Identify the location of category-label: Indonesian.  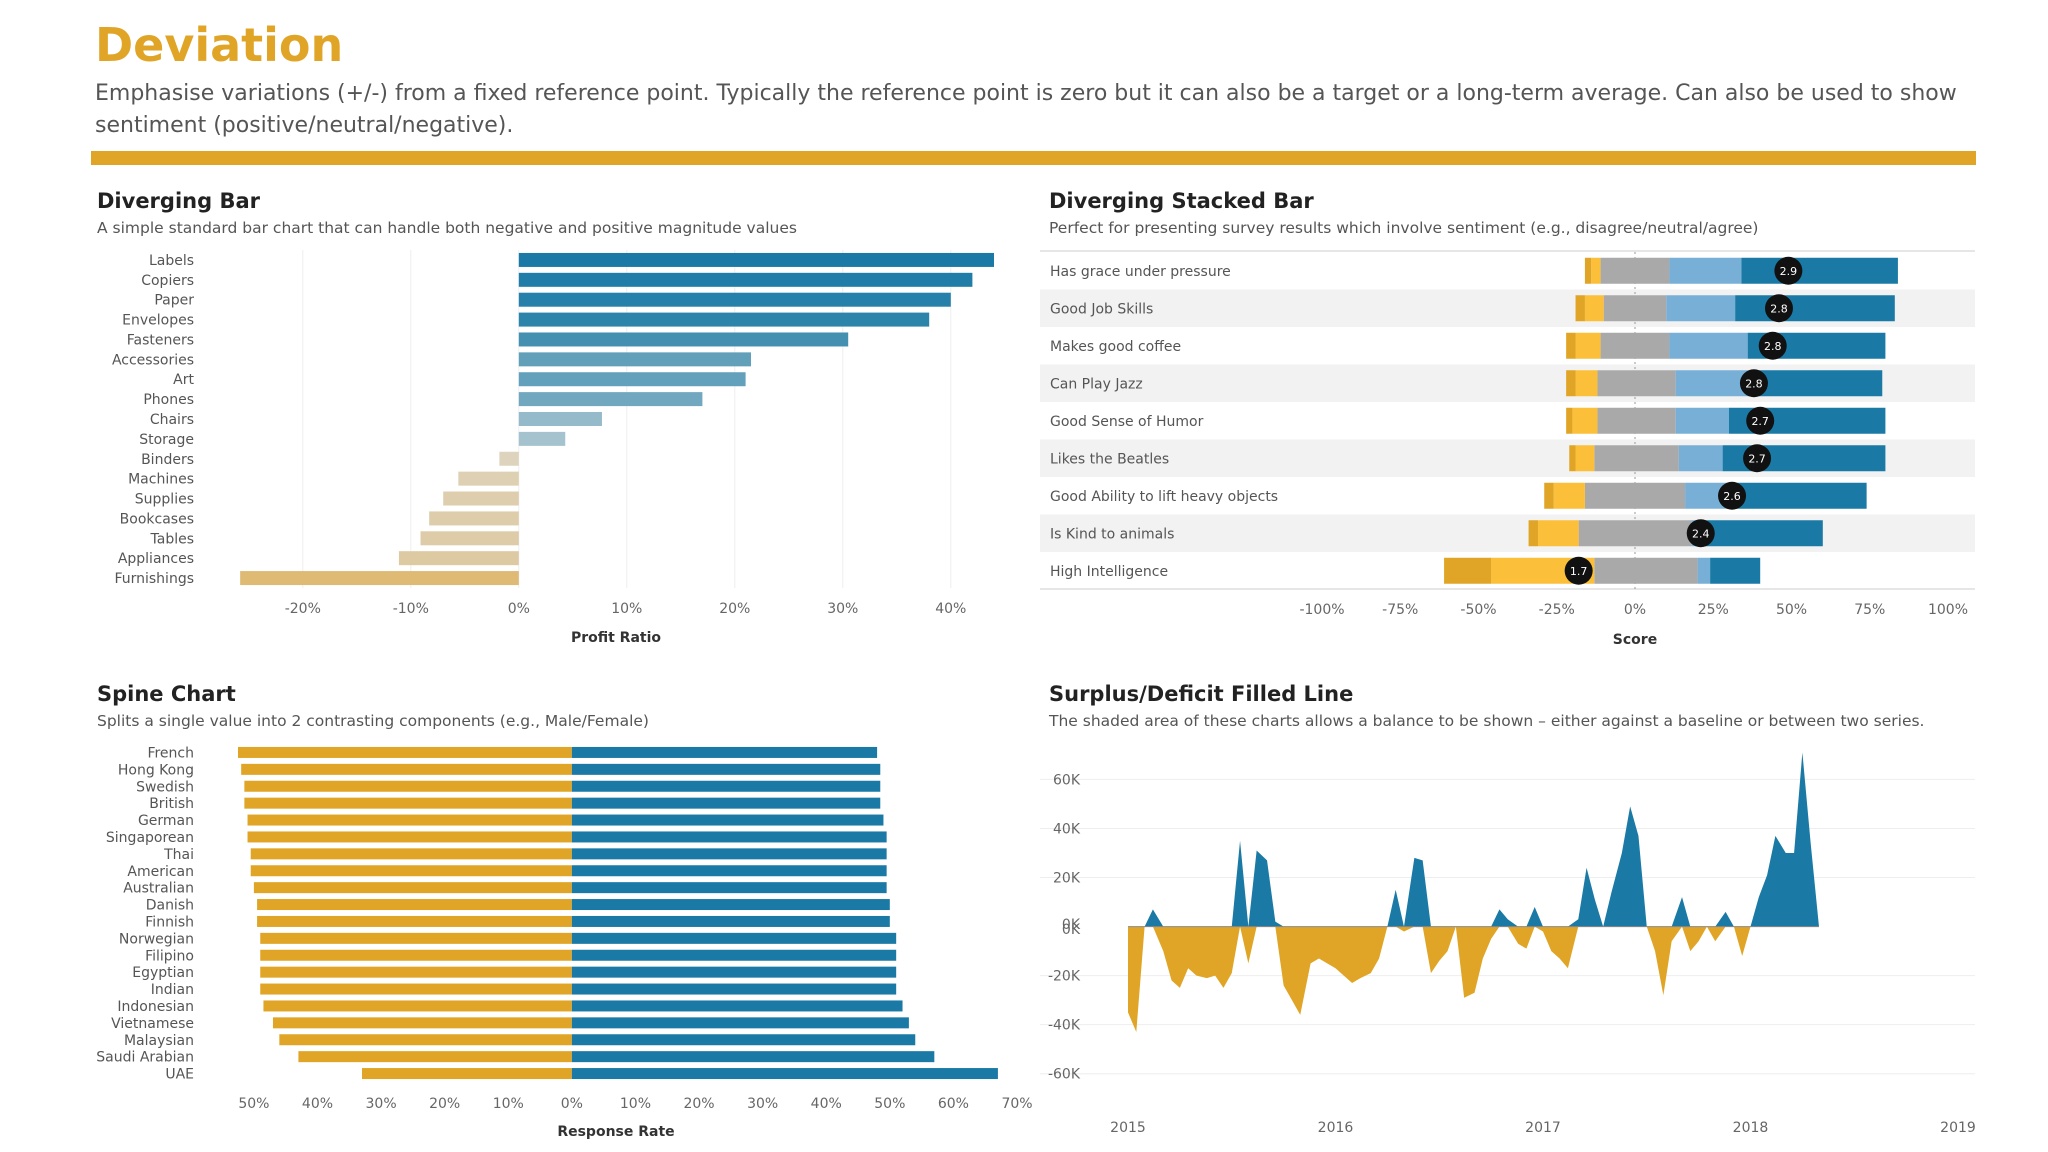
(155, 1007).